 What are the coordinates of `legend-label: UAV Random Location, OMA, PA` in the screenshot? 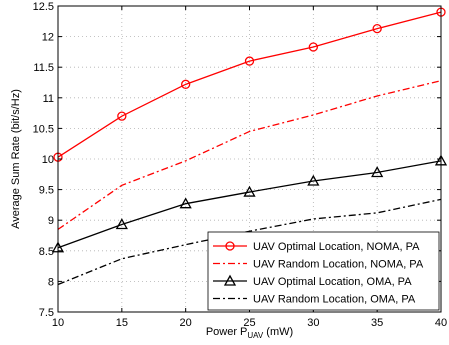 It's located at (334, 300).